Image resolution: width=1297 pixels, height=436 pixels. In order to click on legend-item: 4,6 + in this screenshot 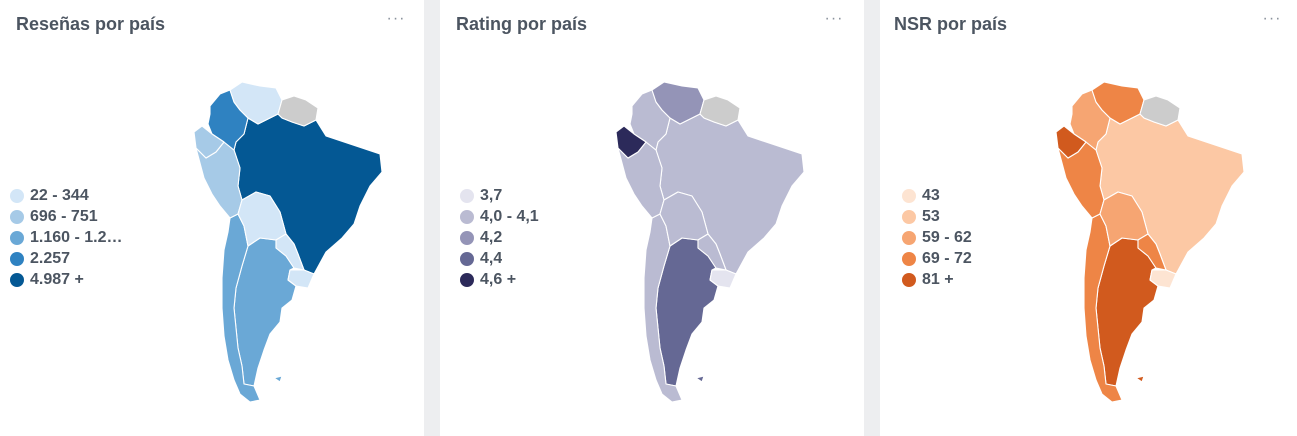, I will do `click(499, 279)`.